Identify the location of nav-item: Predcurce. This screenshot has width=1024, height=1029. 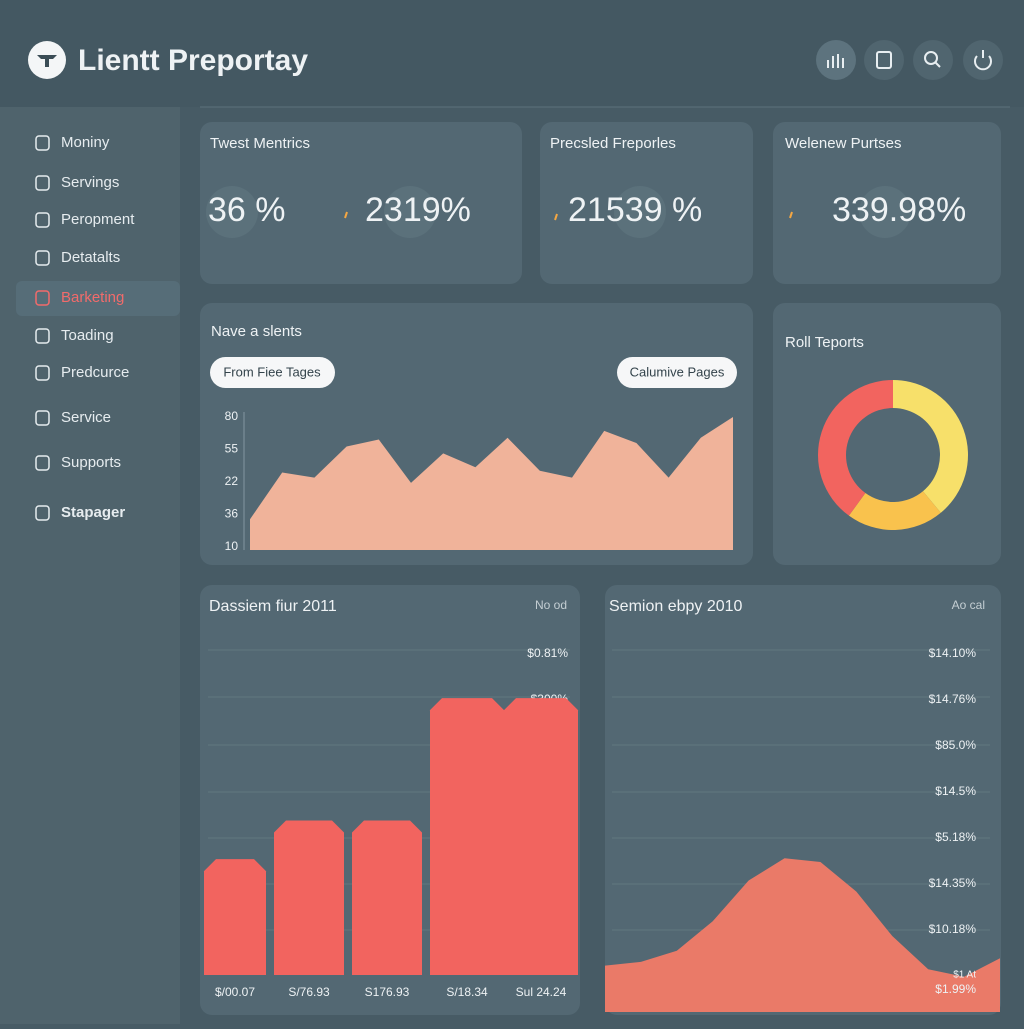
(95, 372).